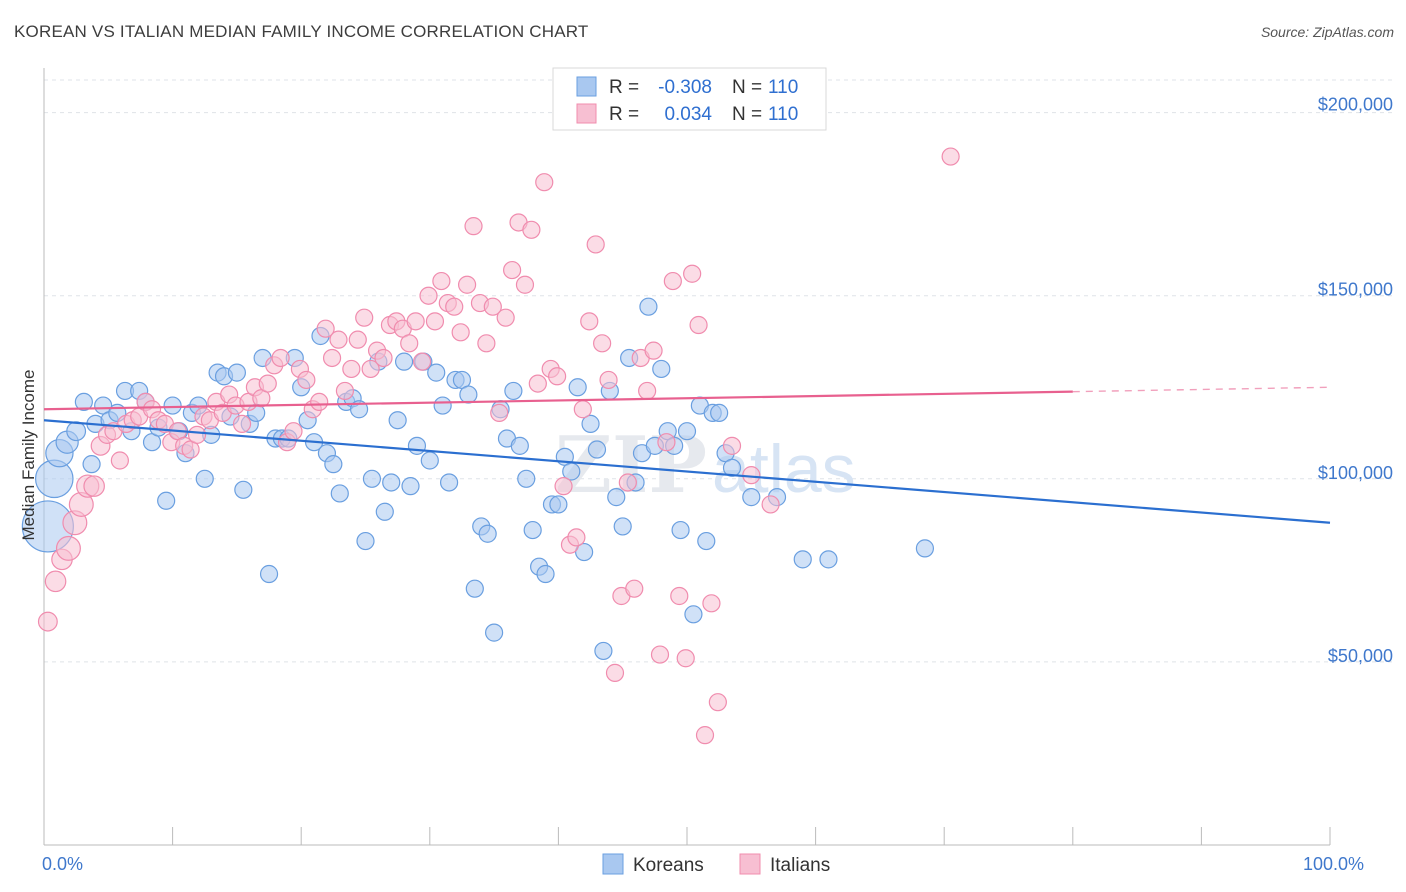 The height and width of the screenshot is (892, 1406). Describe the element at coordinates (1360, 656) in the screenshot. I see `y-tick-label: $50,000` at that location.